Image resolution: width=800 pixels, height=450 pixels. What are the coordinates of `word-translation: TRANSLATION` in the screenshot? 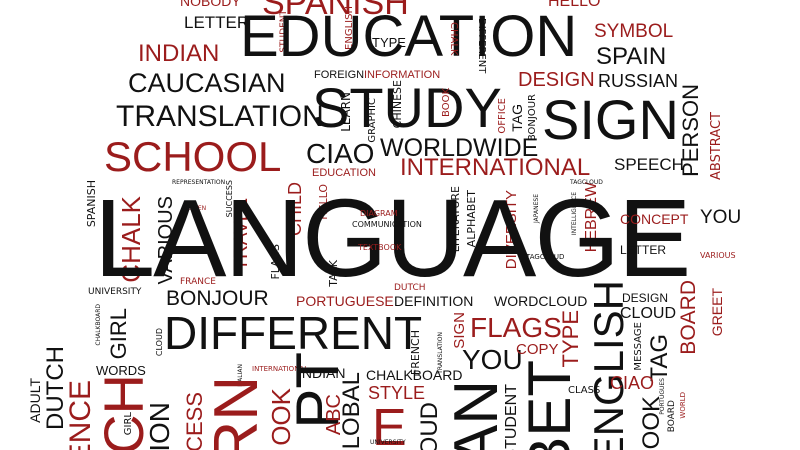 It's located at (220, 116).